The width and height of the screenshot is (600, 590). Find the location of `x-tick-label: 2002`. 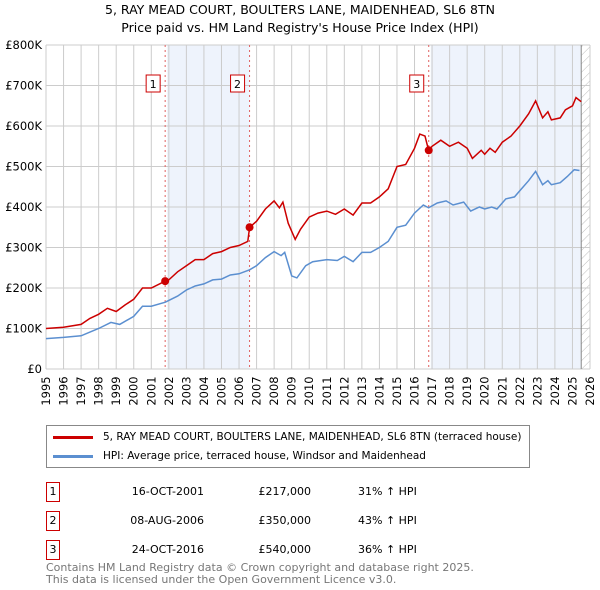

x-tick-label: 2002 is located at coordinates (169, 390).